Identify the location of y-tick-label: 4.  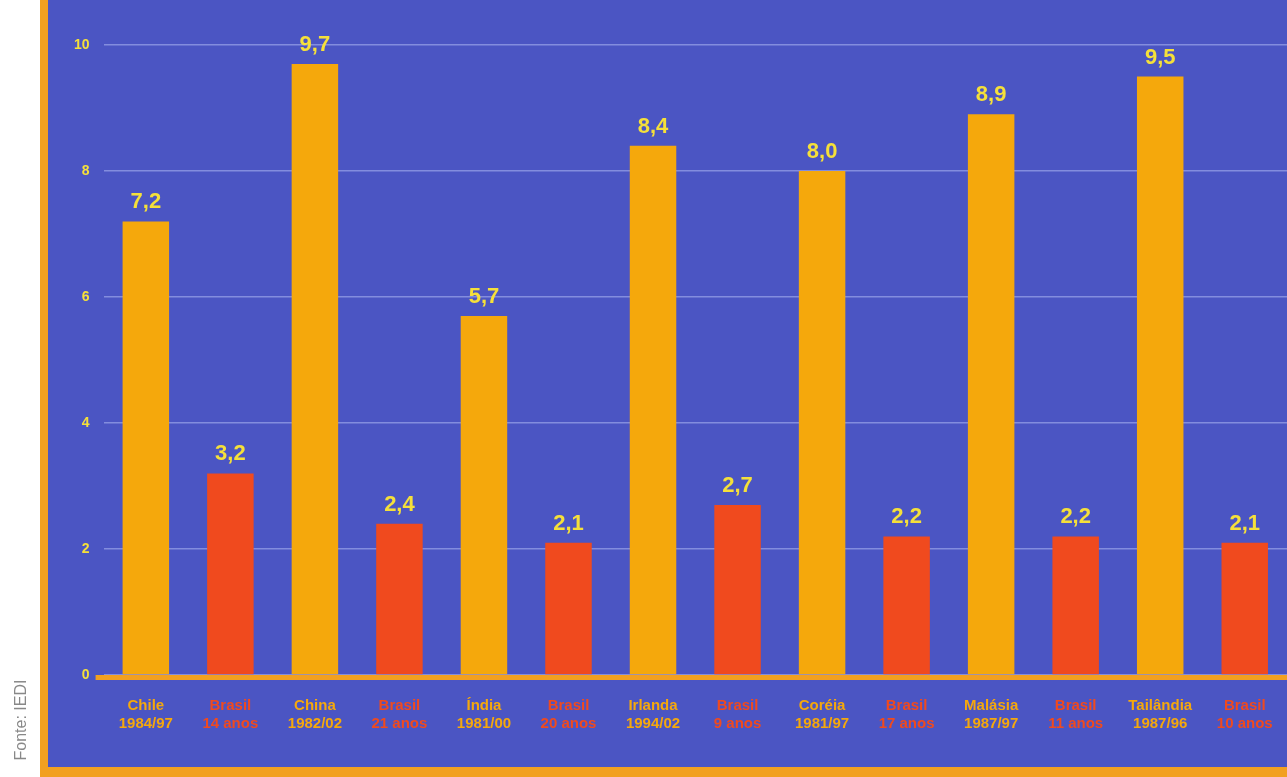
(85, 421).